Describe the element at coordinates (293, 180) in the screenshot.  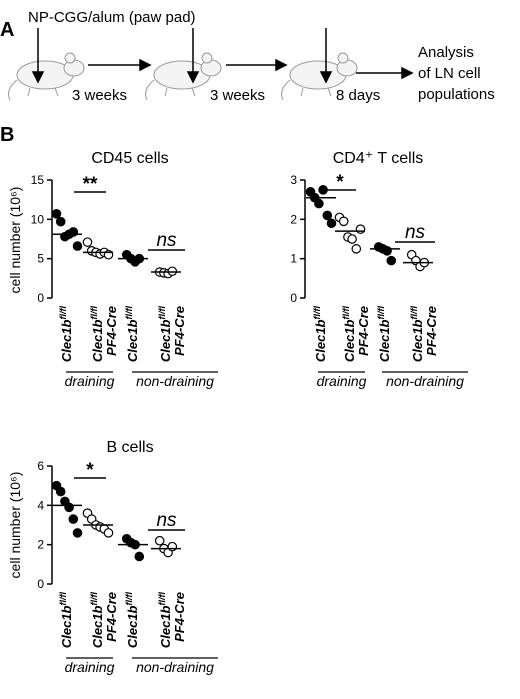
I see `y-tick-label: 3` at that location.